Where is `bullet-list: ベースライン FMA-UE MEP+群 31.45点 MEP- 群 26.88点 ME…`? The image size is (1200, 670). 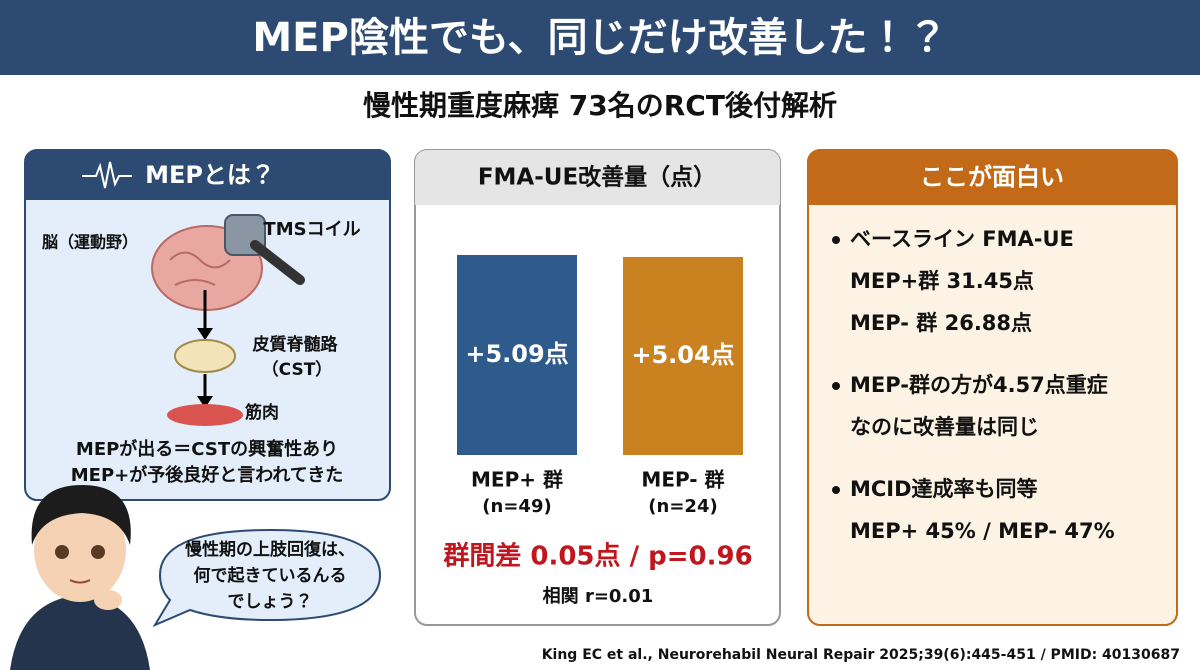 bullet-list: ベースライン FMA-UE MEP+群 31.45点 MEP- 群 26.88点 ME… is located at coordinates (973, 385).